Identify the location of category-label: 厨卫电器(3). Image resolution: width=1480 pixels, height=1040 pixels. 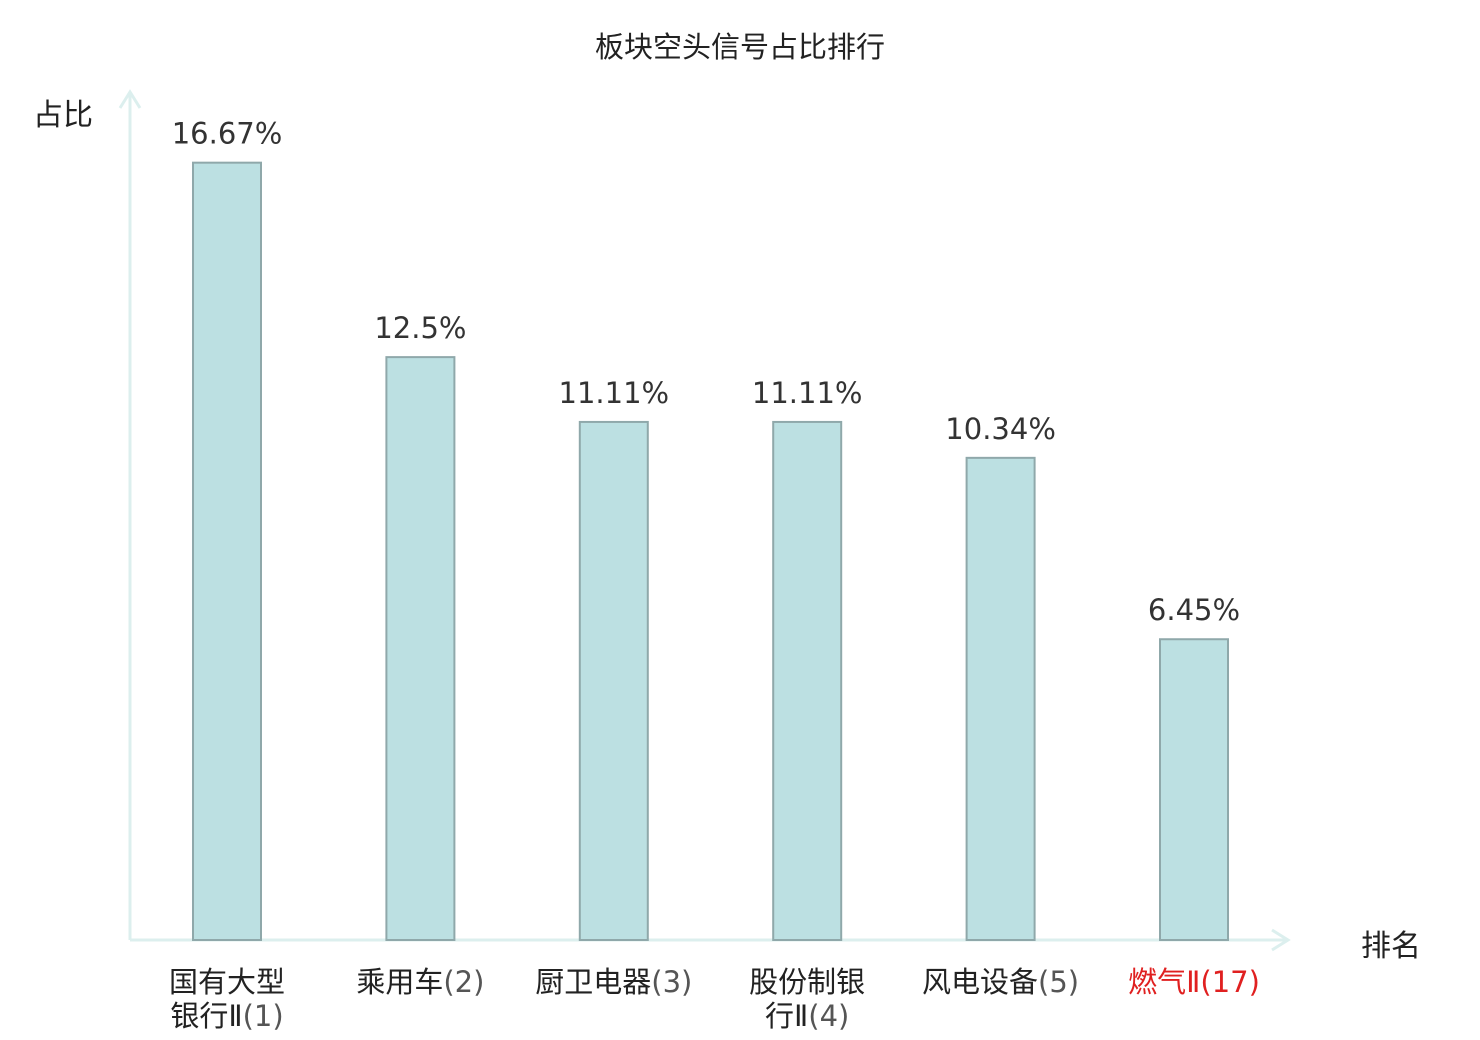
(614, 982).